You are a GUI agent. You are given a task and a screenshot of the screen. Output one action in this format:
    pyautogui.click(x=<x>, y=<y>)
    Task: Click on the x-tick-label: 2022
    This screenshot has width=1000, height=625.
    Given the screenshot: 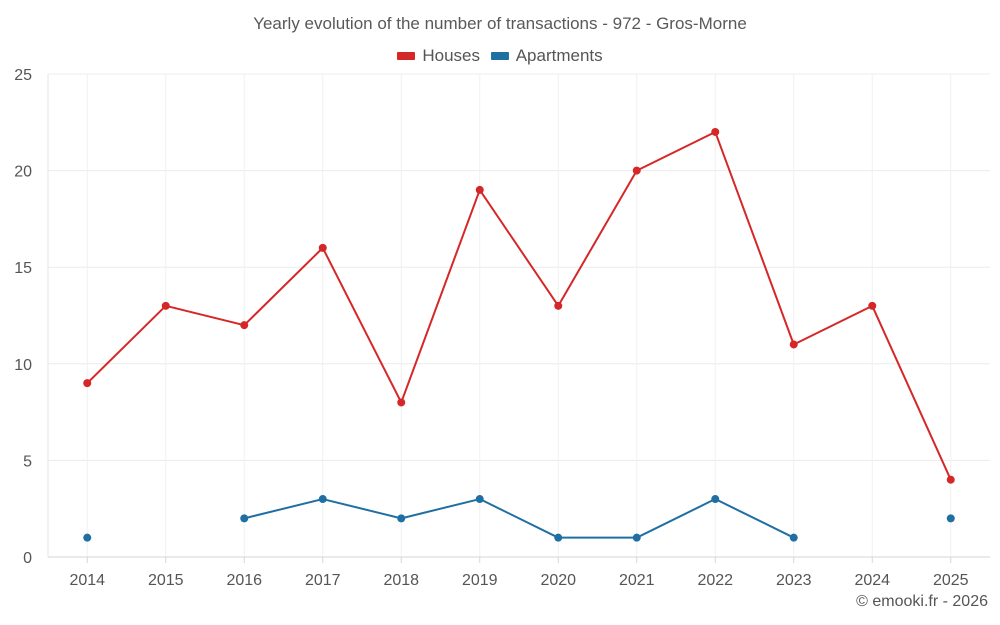 What is the action you would take?
    pyautogui.click(x=715, y=580)
    